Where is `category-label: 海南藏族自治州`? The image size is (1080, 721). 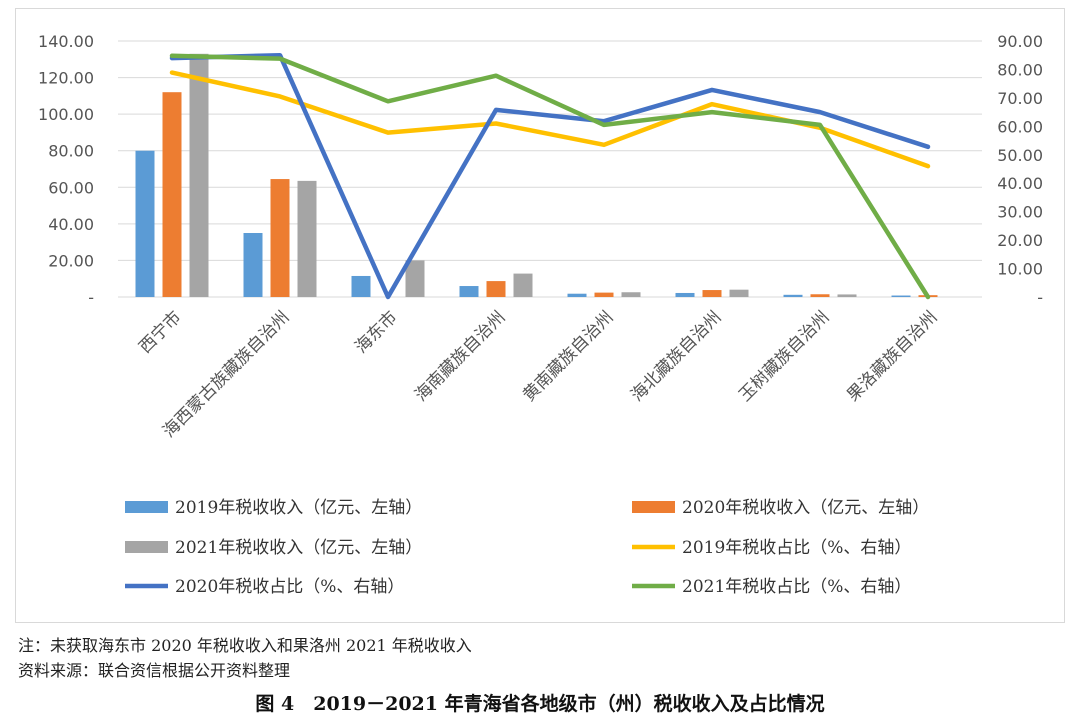 category-label: 海南藏族自治州 is located at coordinates (460, 356).